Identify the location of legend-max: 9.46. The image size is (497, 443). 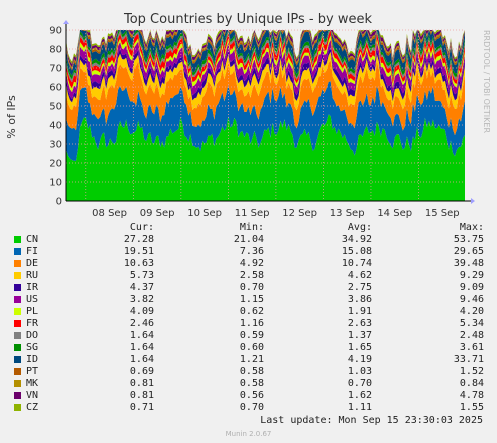
(471, 299).